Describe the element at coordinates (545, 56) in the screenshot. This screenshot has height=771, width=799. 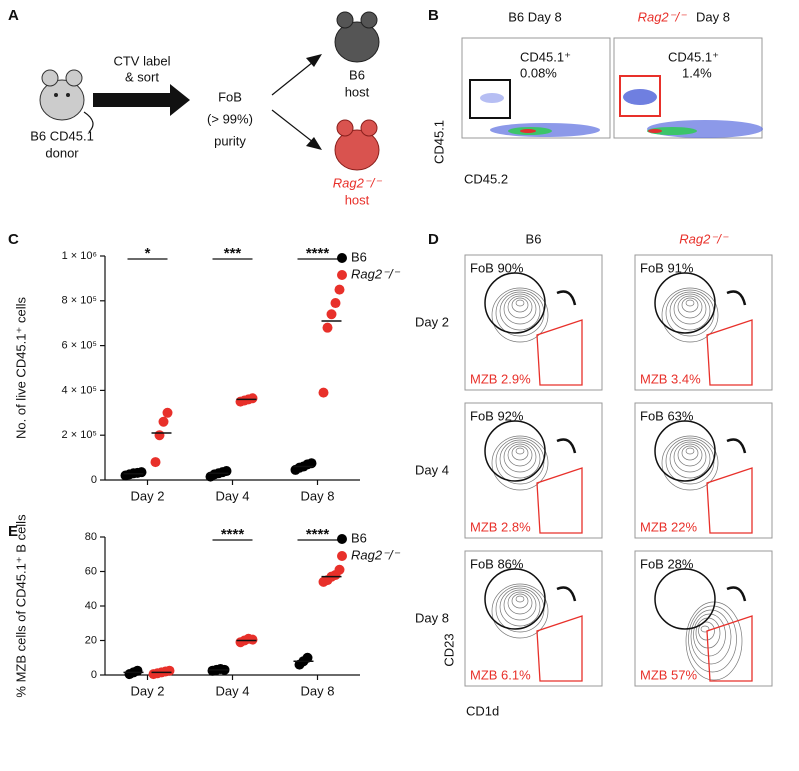
I see `gate-label: CD45.1⁺` at that location.